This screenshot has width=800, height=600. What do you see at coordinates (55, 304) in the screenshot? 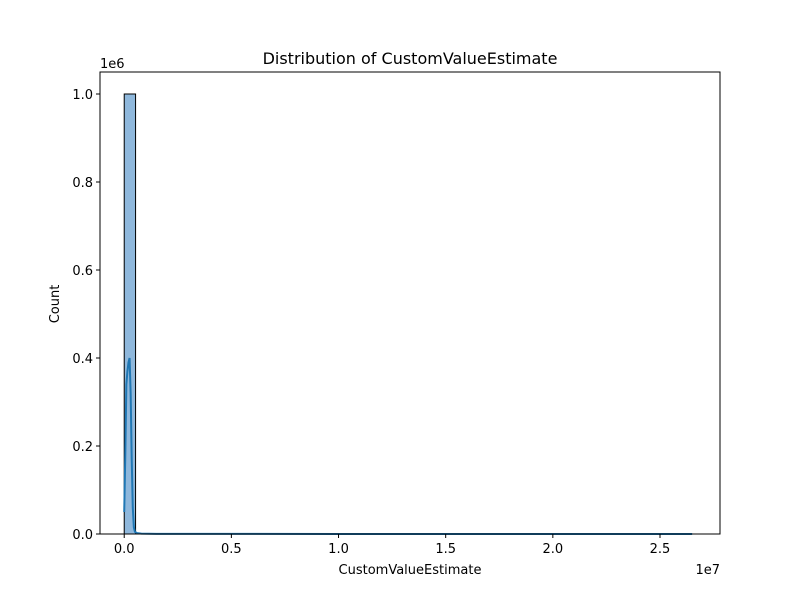
I see `y-axis-label: Count` at bounding box center [55, 304].